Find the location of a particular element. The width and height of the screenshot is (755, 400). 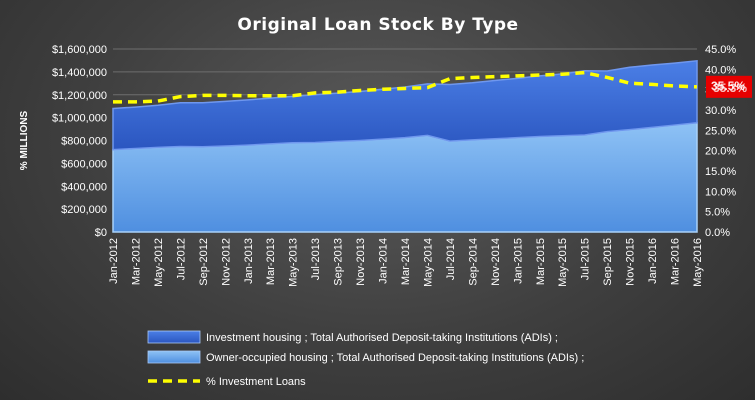

x-tick-label: Jul-2012 is located at coordinates (181, 259).